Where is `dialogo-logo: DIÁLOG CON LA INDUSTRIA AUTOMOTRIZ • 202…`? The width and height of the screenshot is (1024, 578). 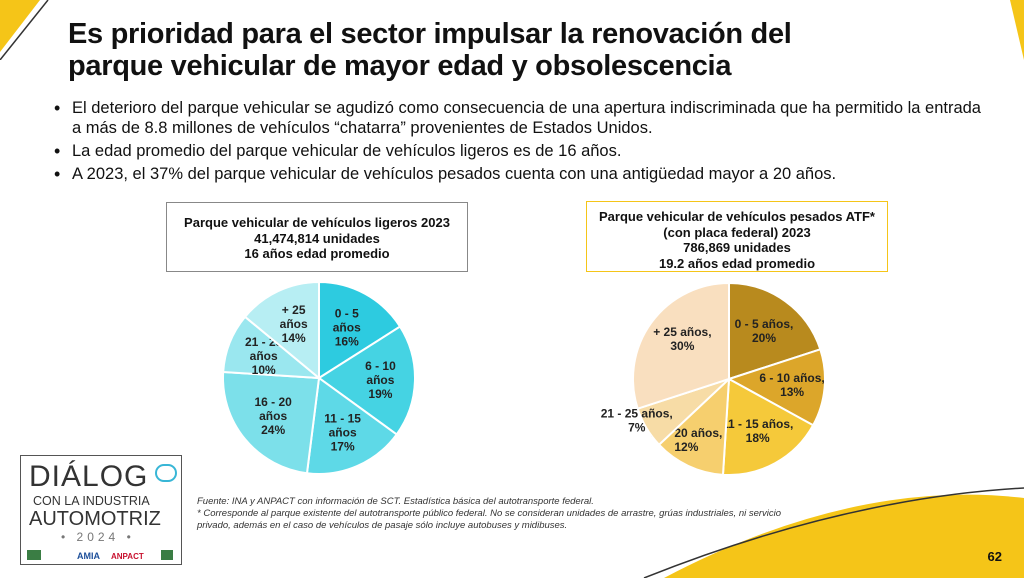
dialogo-logo: DIÁLOG CON LA INDUSTRIA AUTOMOTRIZ • 202… is located at coordinates (101, 510).